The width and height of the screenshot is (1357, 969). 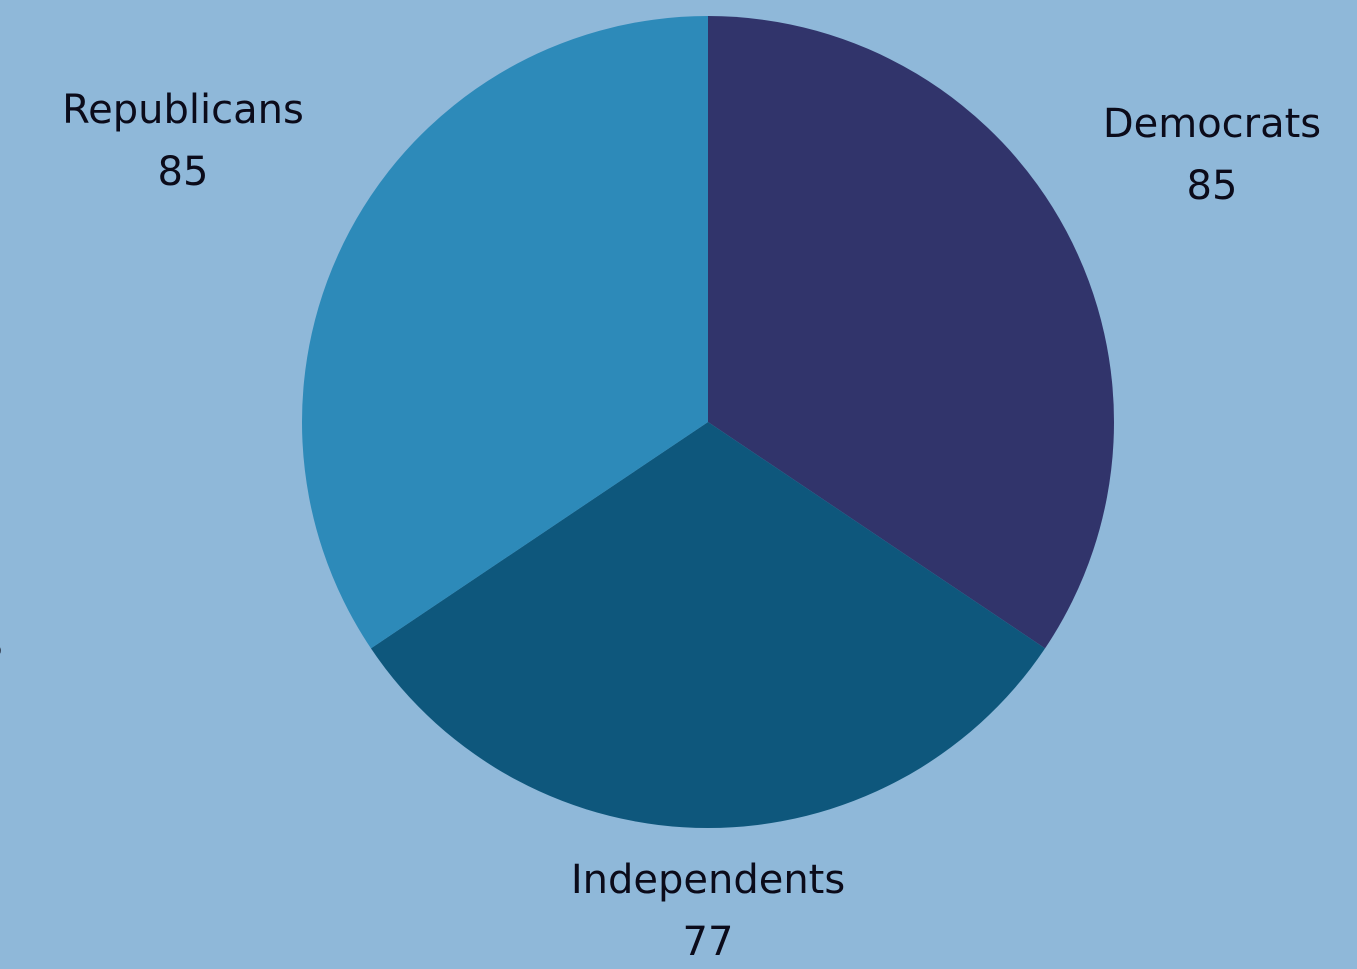 What do you see at coordinates (708, 880) in the screenshot?
I see `data-label-name-independents: Independents` at bounding box center [708, 880].